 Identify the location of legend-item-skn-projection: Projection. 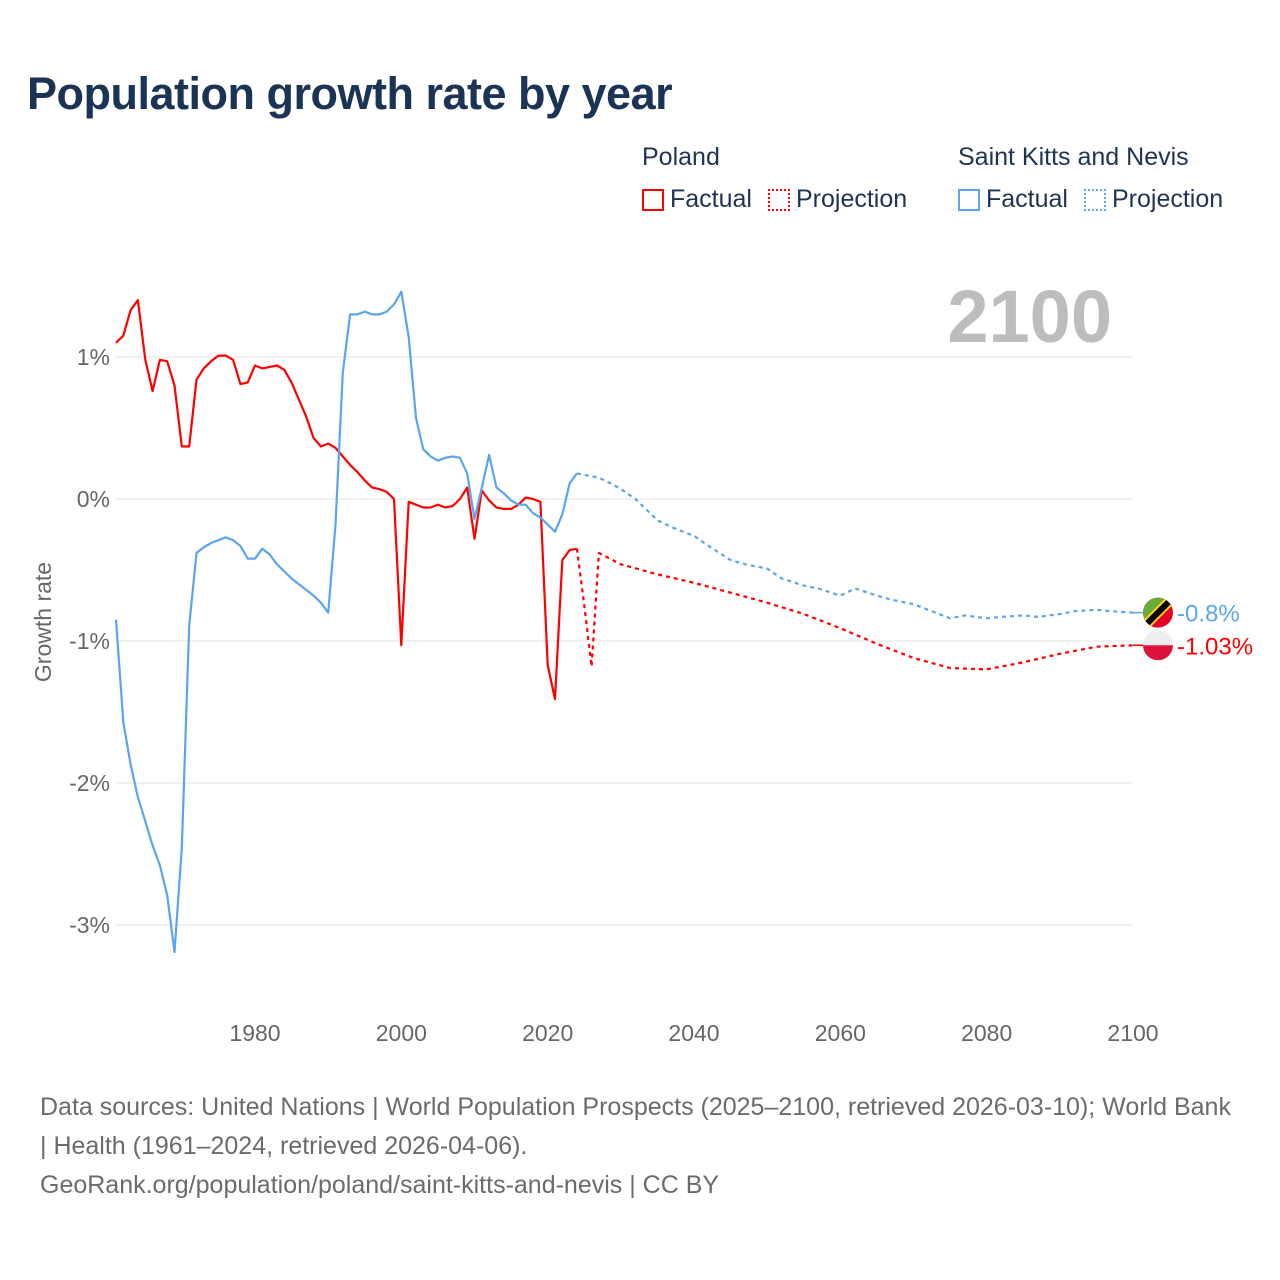
(1153, 199).